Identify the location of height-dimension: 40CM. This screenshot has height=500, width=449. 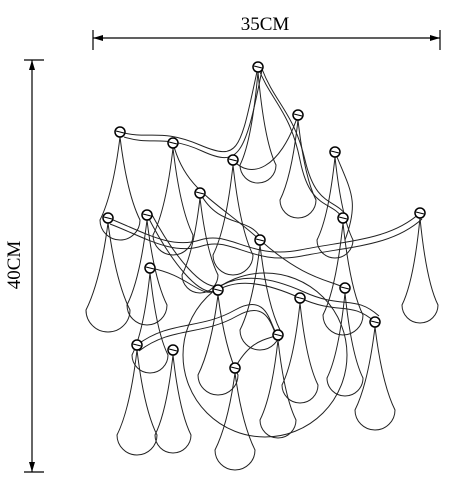
(24, 266).